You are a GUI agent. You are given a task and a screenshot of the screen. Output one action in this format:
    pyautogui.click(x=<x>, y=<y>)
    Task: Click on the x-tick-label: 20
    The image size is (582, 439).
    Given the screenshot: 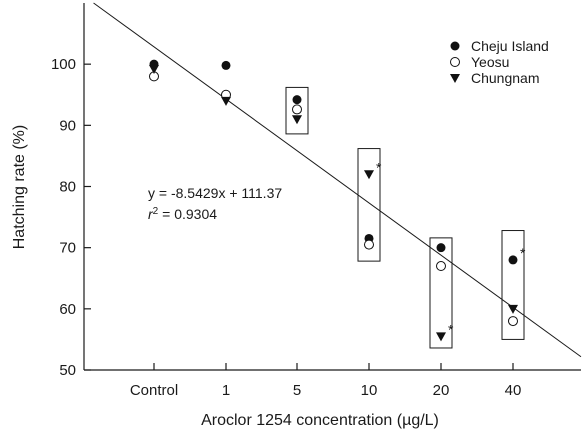 What is the action you would take?
    pyautogui.click(x=441, y=390)
    